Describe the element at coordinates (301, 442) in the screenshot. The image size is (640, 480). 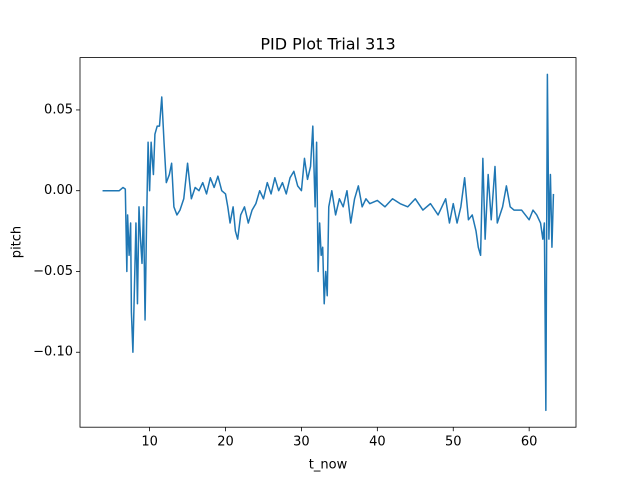
I see `x-tick-label: 30` at that location.